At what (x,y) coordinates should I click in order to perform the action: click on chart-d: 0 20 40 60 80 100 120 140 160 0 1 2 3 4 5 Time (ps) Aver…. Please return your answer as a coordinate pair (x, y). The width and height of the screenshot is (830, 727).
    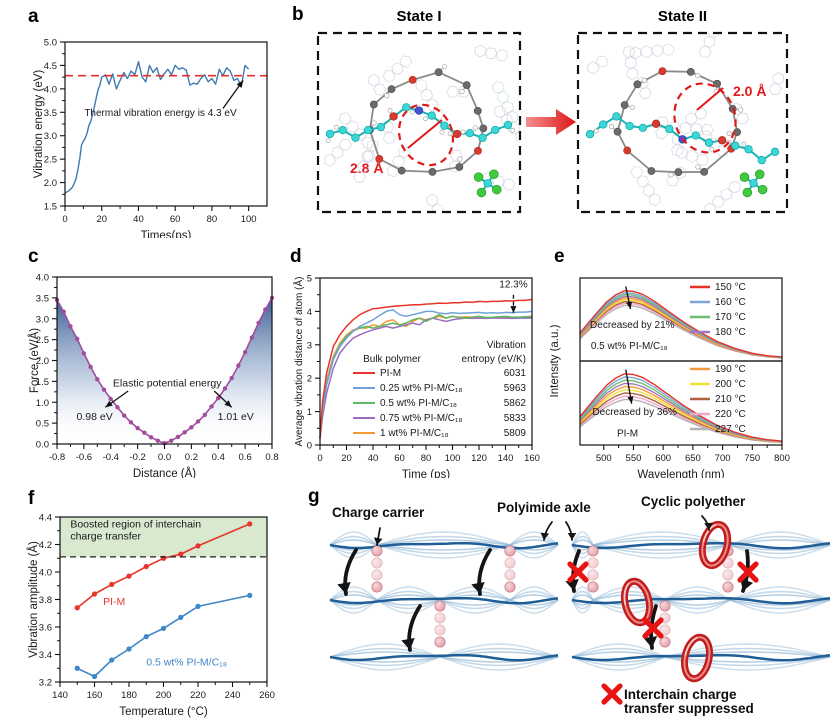
    Looking at the image, I should click on (416, 376).